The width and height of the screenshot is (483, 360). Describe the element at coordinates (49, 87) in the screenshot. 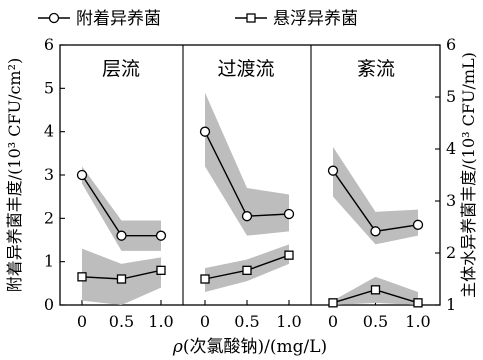

I see `y-left-tick-label: 5` at that location.